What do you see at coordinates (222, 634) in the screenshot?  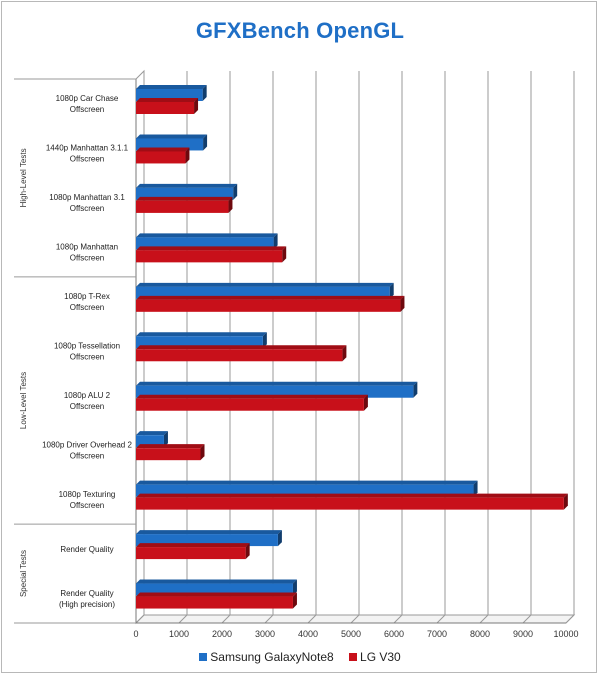 I see `x-tick-label: 2000` at bounding box center [222, 634].